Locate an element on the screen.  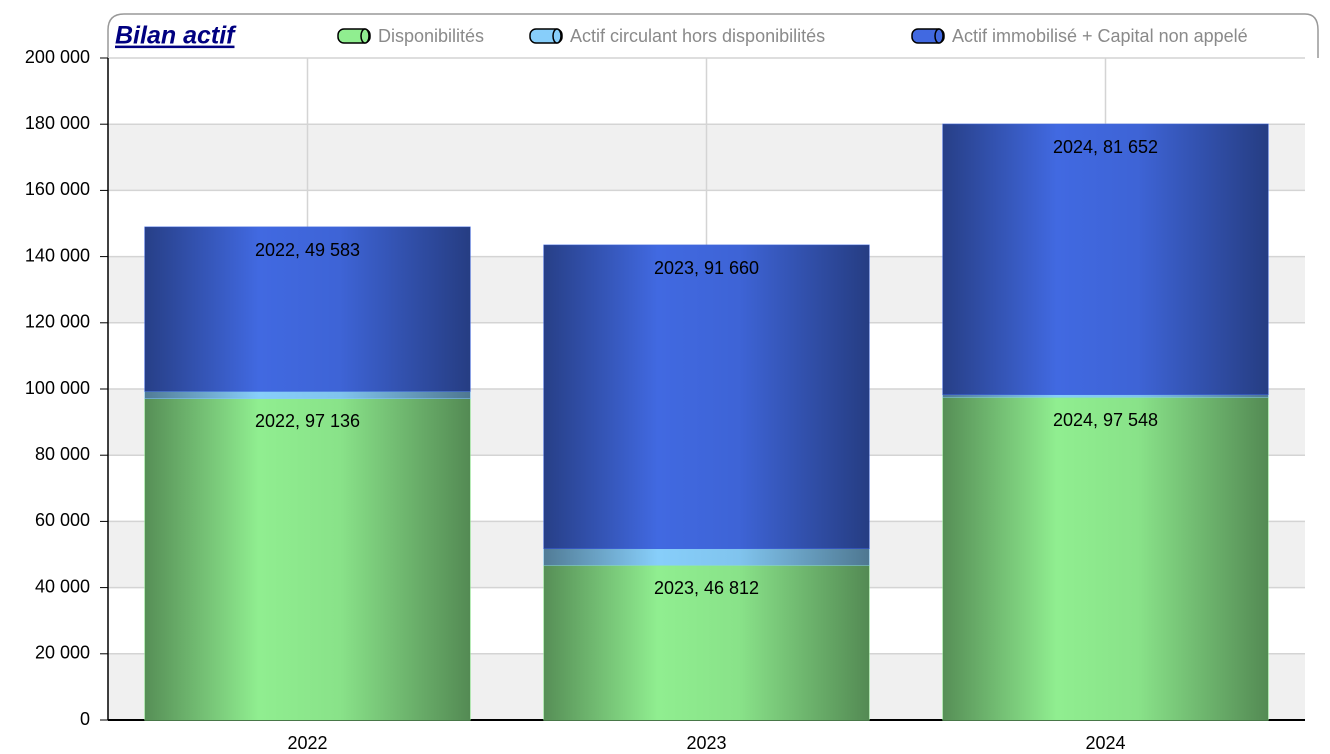
data-label: 2024, 81 652 is located at coordinates (1105, 147).